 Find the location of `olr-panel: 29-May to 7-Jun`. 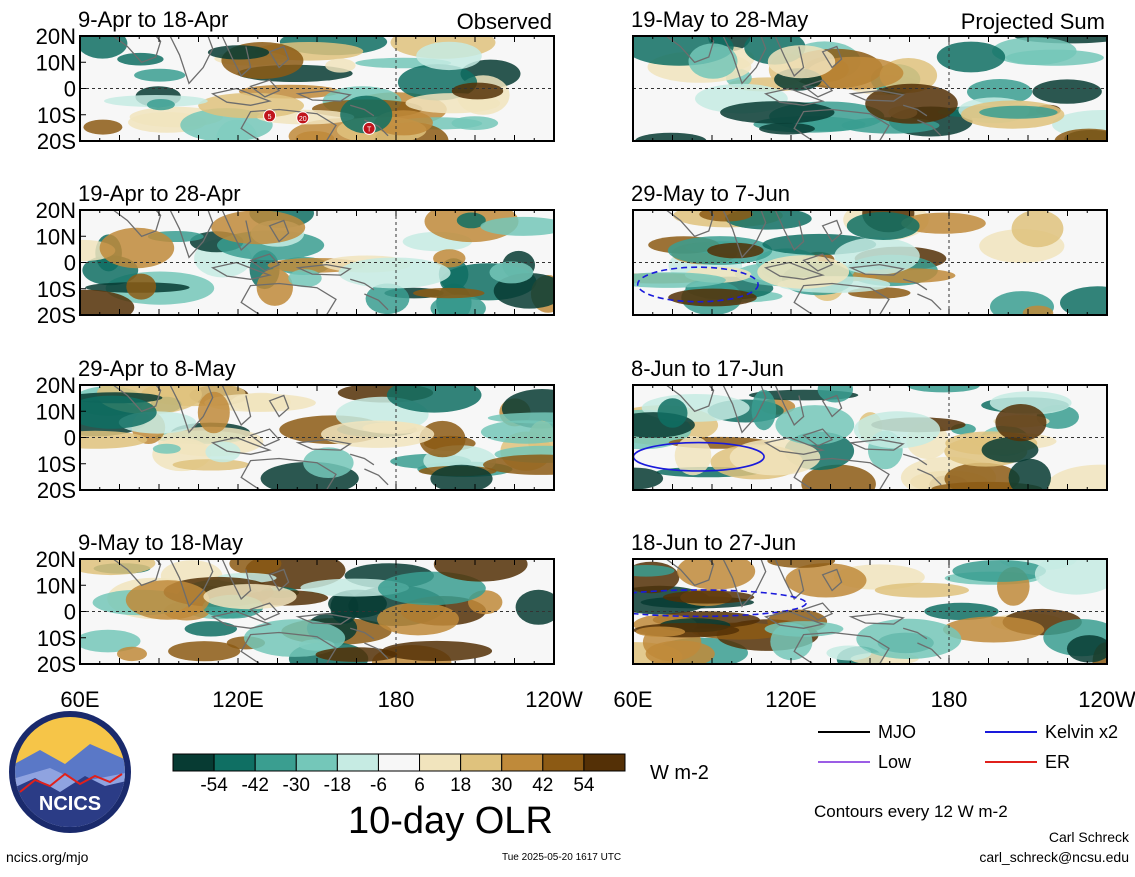

olr-panel: 29-May to 7-Jun is located at coordinates (868, 251).